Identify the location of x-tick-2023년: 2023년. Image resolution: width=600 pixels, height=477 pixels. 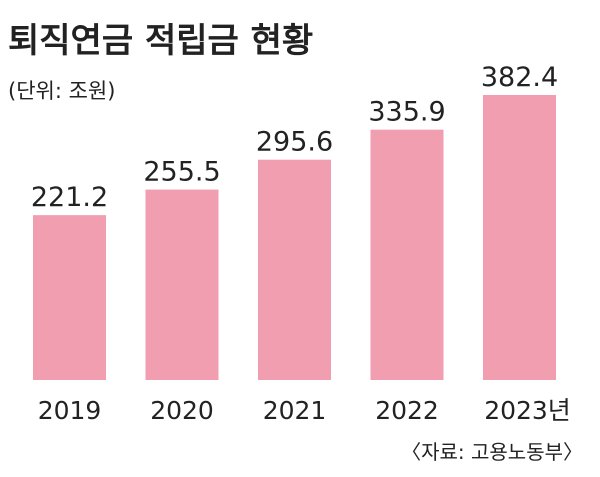
(527, 410).